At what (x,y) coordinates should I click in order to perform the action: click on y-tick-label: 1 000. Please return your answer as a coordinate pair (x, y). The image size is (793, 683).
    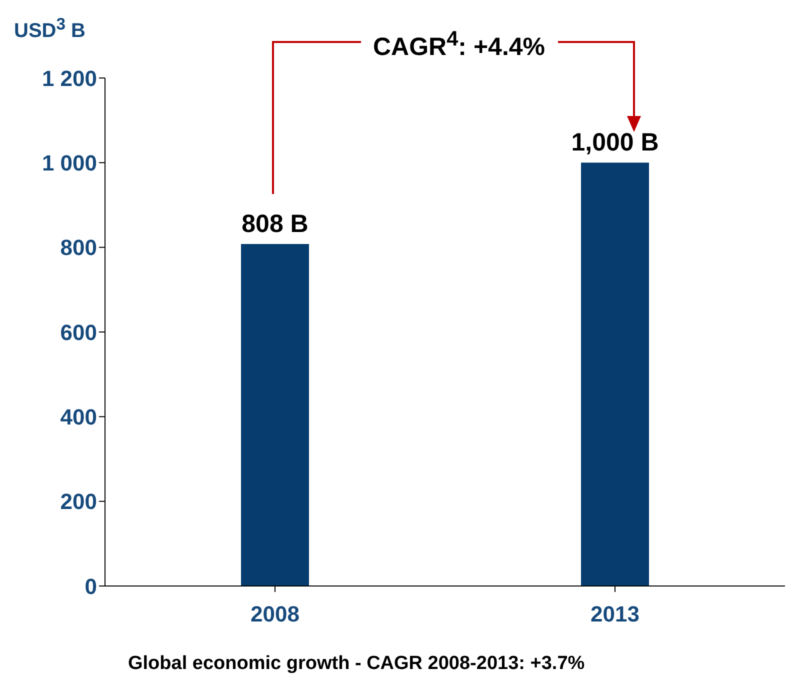
    Looking at the image, I should click on (69, 163).